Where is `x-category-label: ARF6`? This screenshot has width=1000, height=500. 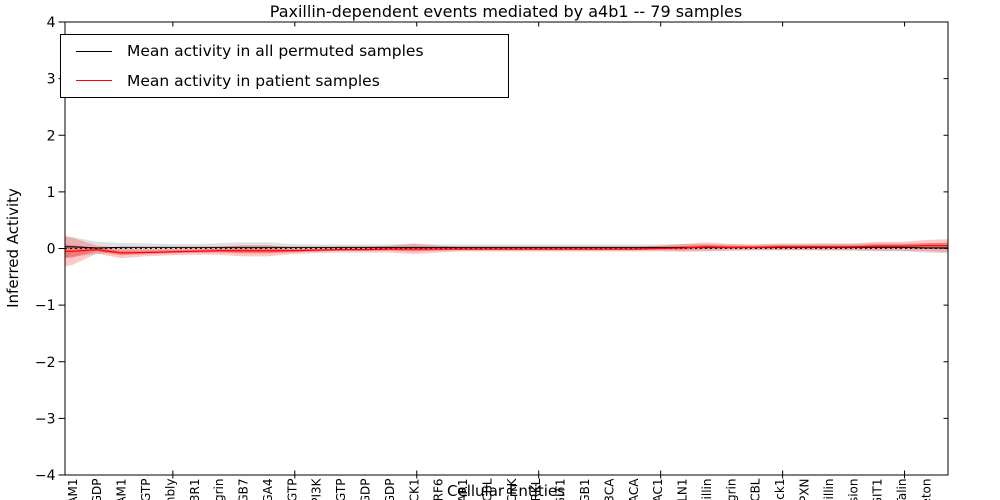 x-category-label: ARF6 is located at coordinates (439, 489).